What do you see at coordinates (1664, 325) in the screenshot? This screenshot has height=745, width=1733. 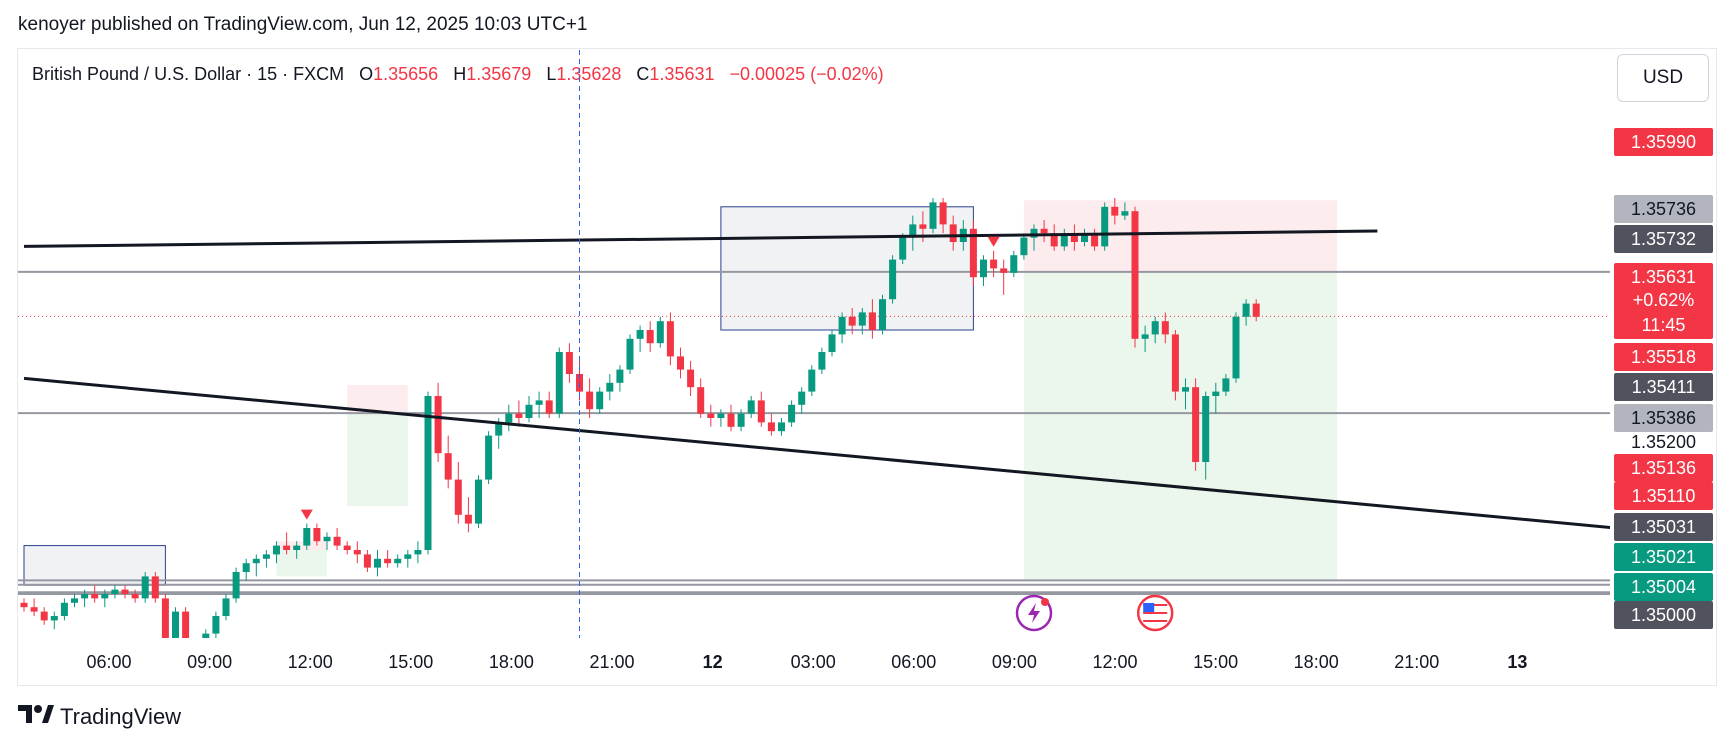 I see `price-scale-label: 11:45` at bounding box center [1664, 325].